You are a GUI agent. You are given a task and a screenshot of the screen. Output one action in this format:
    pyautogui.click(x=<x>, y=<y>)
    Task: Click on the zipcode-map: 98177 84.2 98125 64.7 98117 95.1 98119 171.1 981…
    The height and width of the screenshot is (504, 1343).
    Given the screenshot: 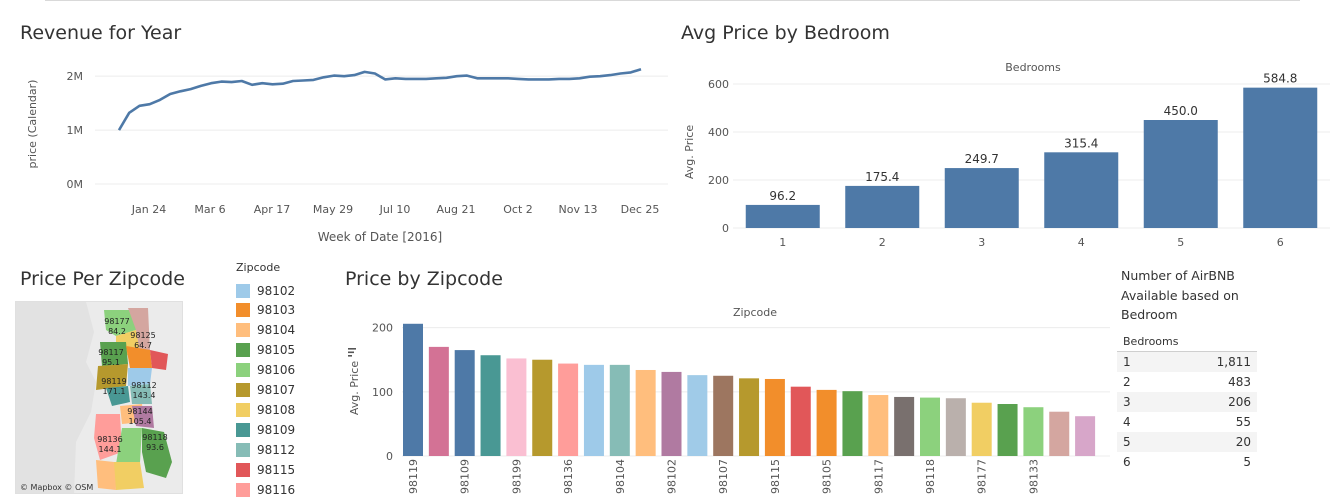 What is the action you would take?
    pyautogui.click(x=99, y=397)
    